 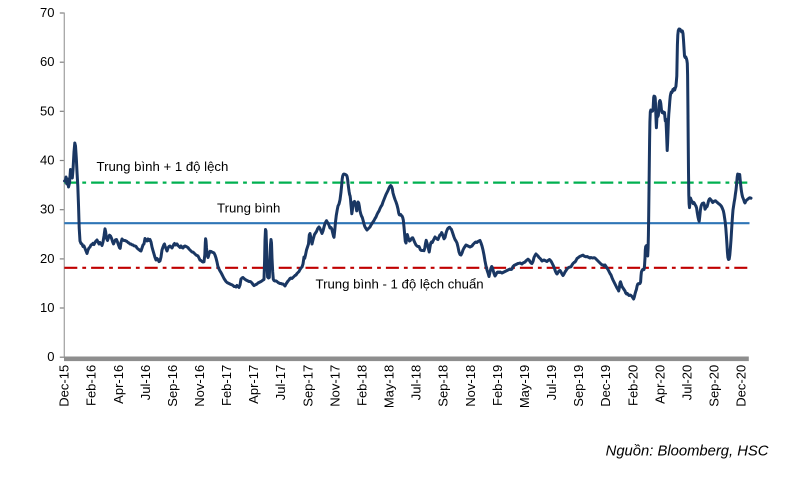 What do you see at coordinates (632, 385) in the screenshot?
I see `svg-text: Feb-20` at bounding box center [632, 385].